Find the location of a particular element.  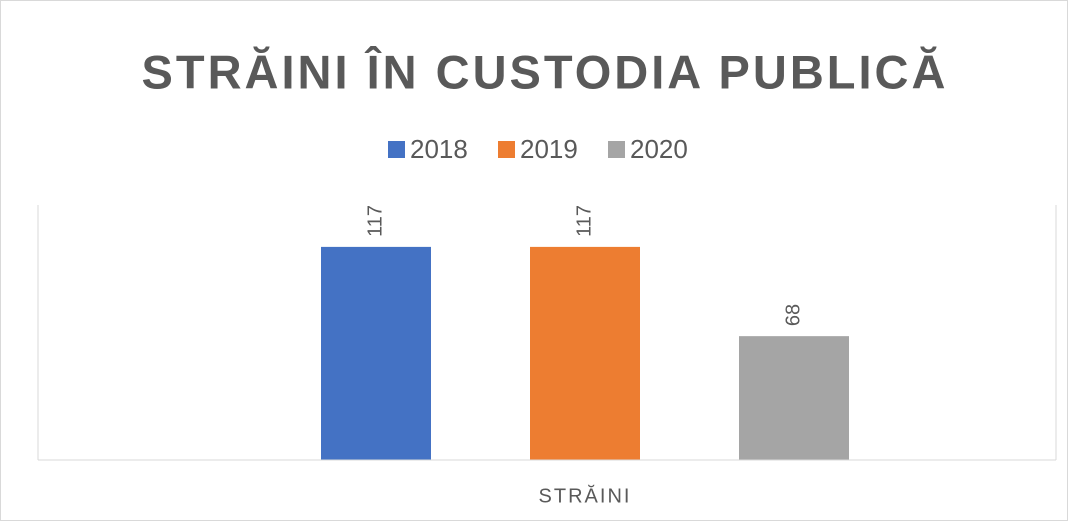

chart-title: STRĂINI ÎN CUSTODIA PUBLICĂ is located at coordinates (545, 71).